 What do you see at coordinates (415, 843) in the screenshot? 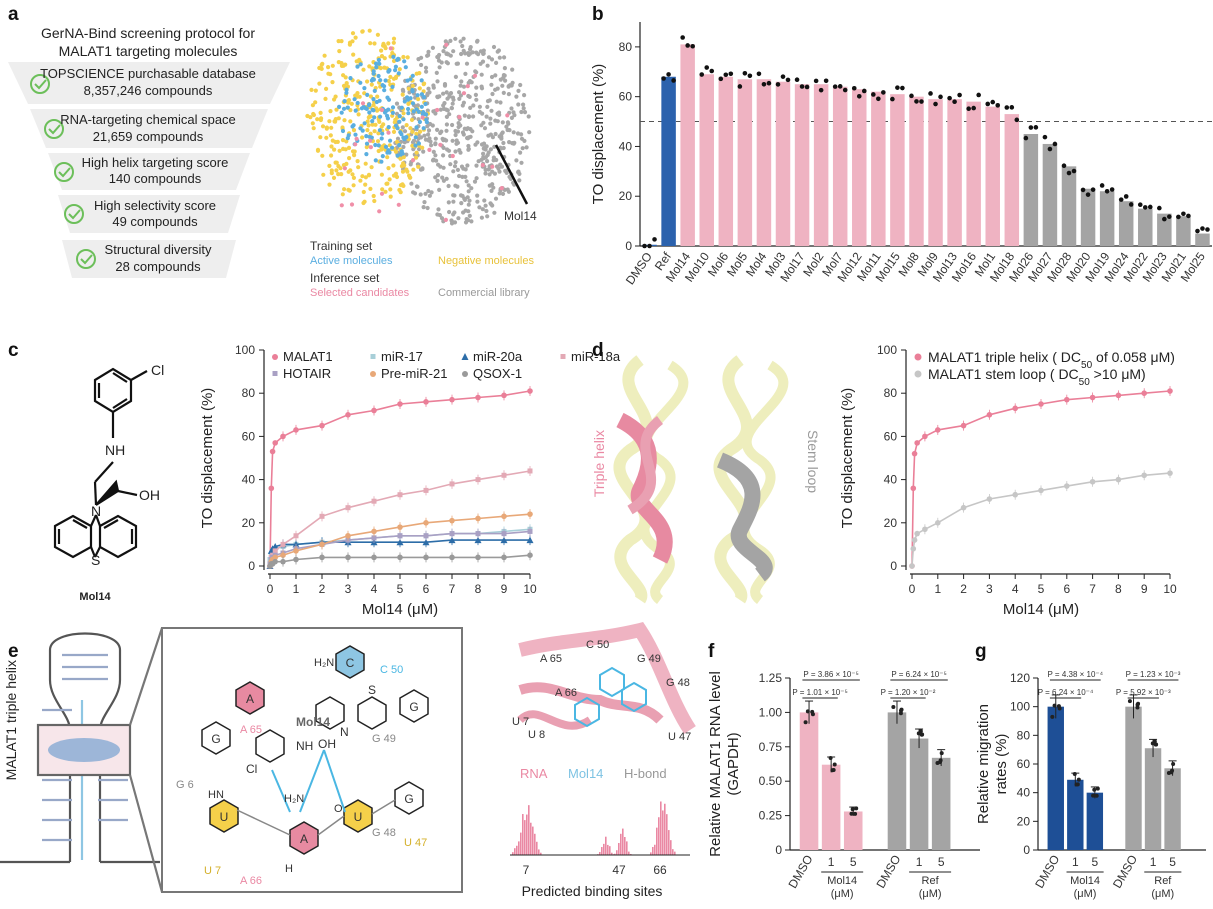
I see `nt-u47: U 47` at bounding box center [415, 843].